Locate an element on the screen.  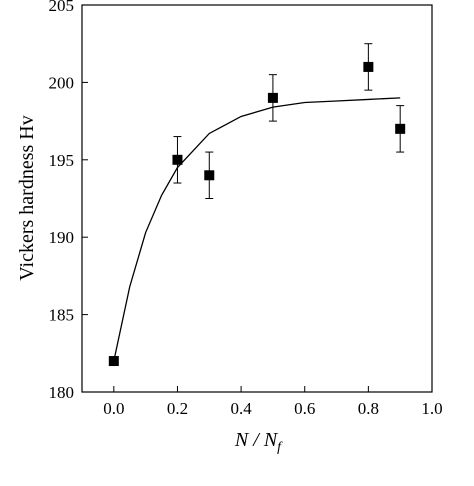
x-tick-label: 0.2 is located at coordinates (177, 408).